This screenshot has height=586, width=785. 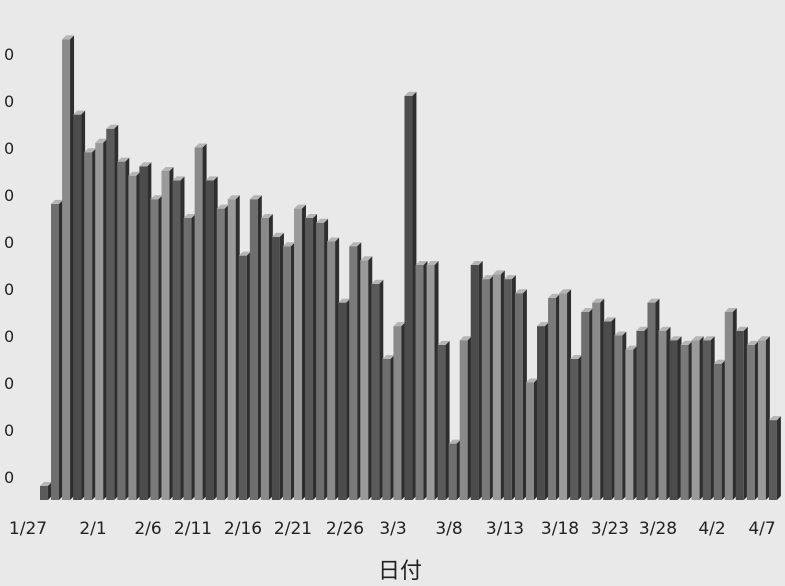 What do you see at coordinates (400, 571) in the screenshot?
I see `x-axis-label: 日付` at bounding box center [400, 571].